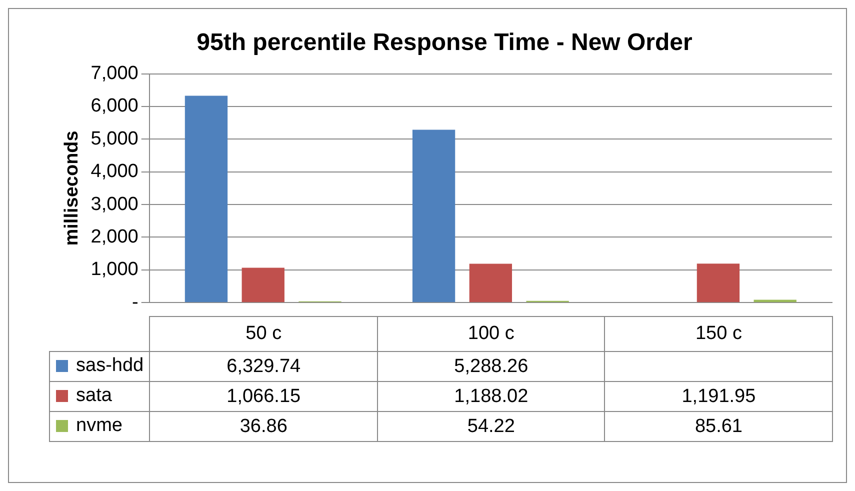 Image resolution: width=855 pixels, height=491 pixels. I want to click on legend-label: sata, so click(94, 395).